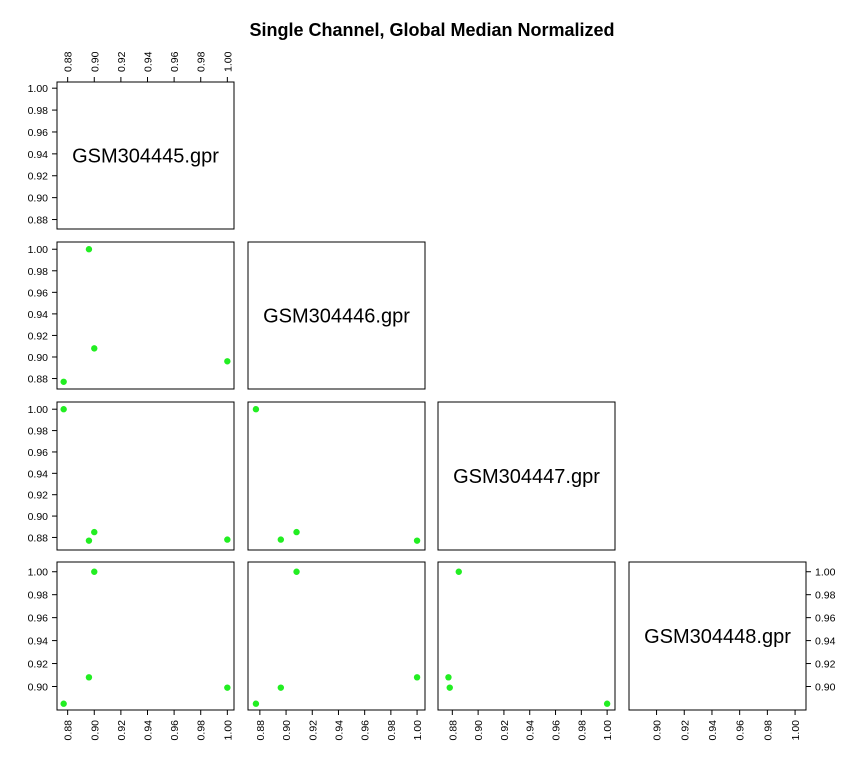 The height and width of the screenshot is (768, 864). I want to click on bottom-axis-1: 0.88 0.90 0.92 0.94 0.96 0.98 1.00, so click(148, 725).